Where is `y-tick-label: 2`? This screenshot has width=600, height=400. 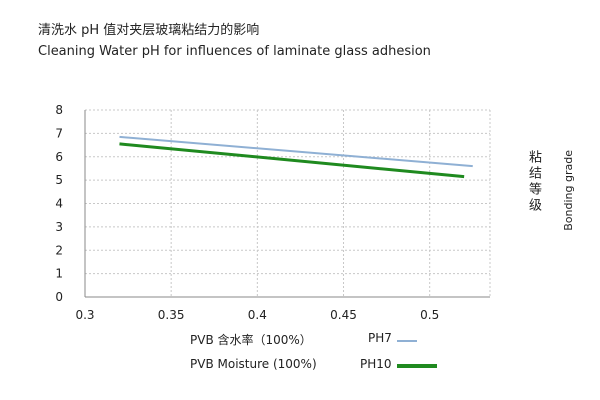
y-tick-label: 2 is located at coordinates (59, 250).